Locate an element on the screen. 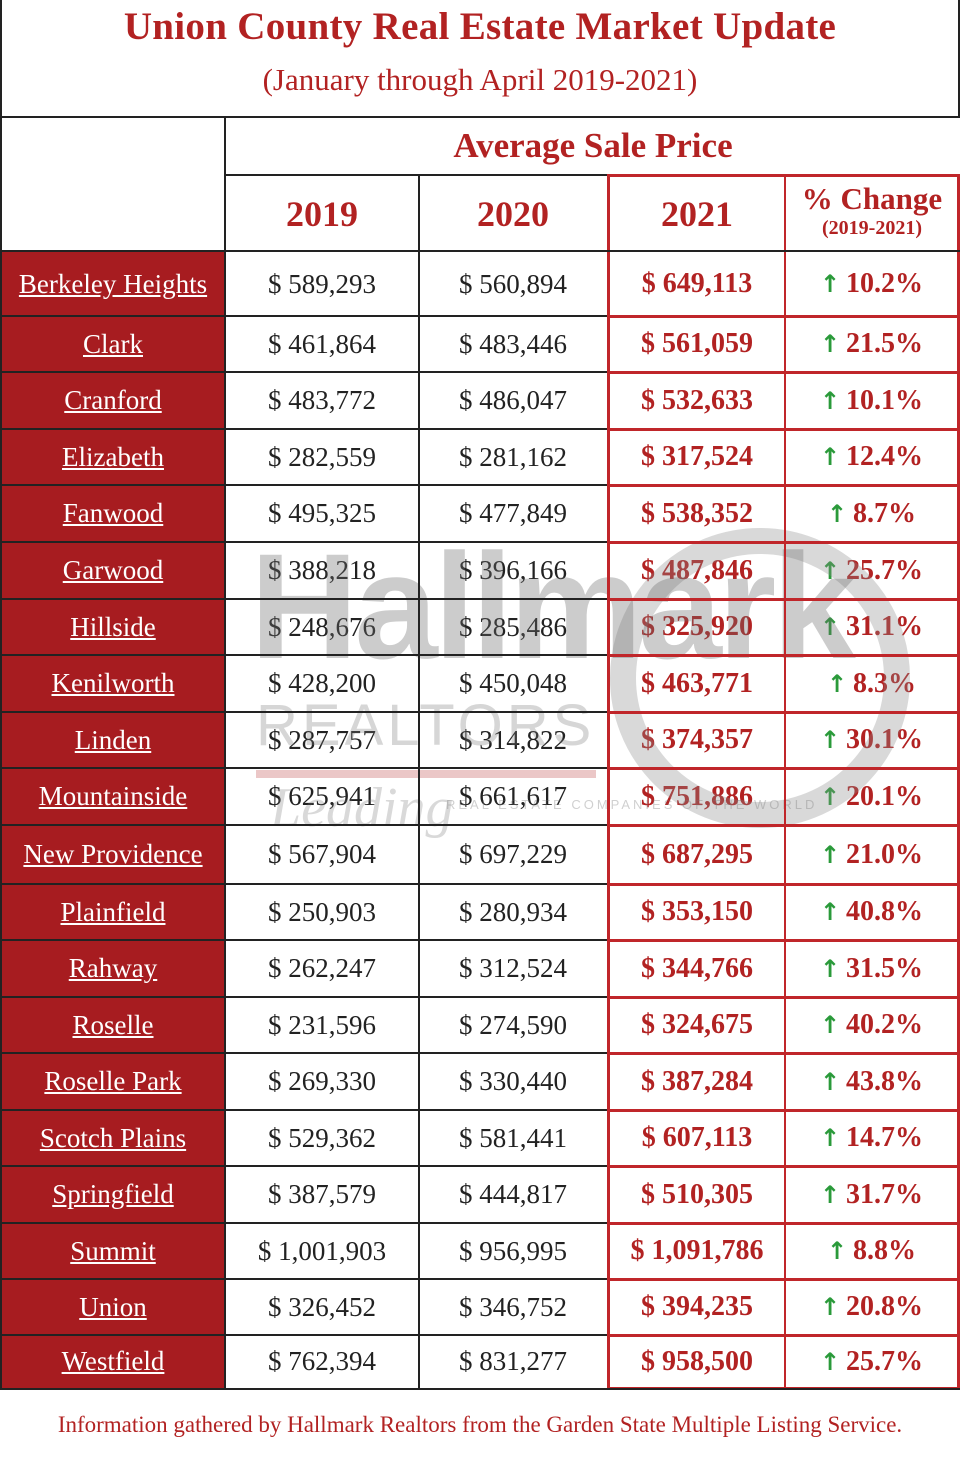 Image resolution: width=960 pixels, height=1461 pixels. price-2019: $ 282,559 is located at coordinates (322, 456).